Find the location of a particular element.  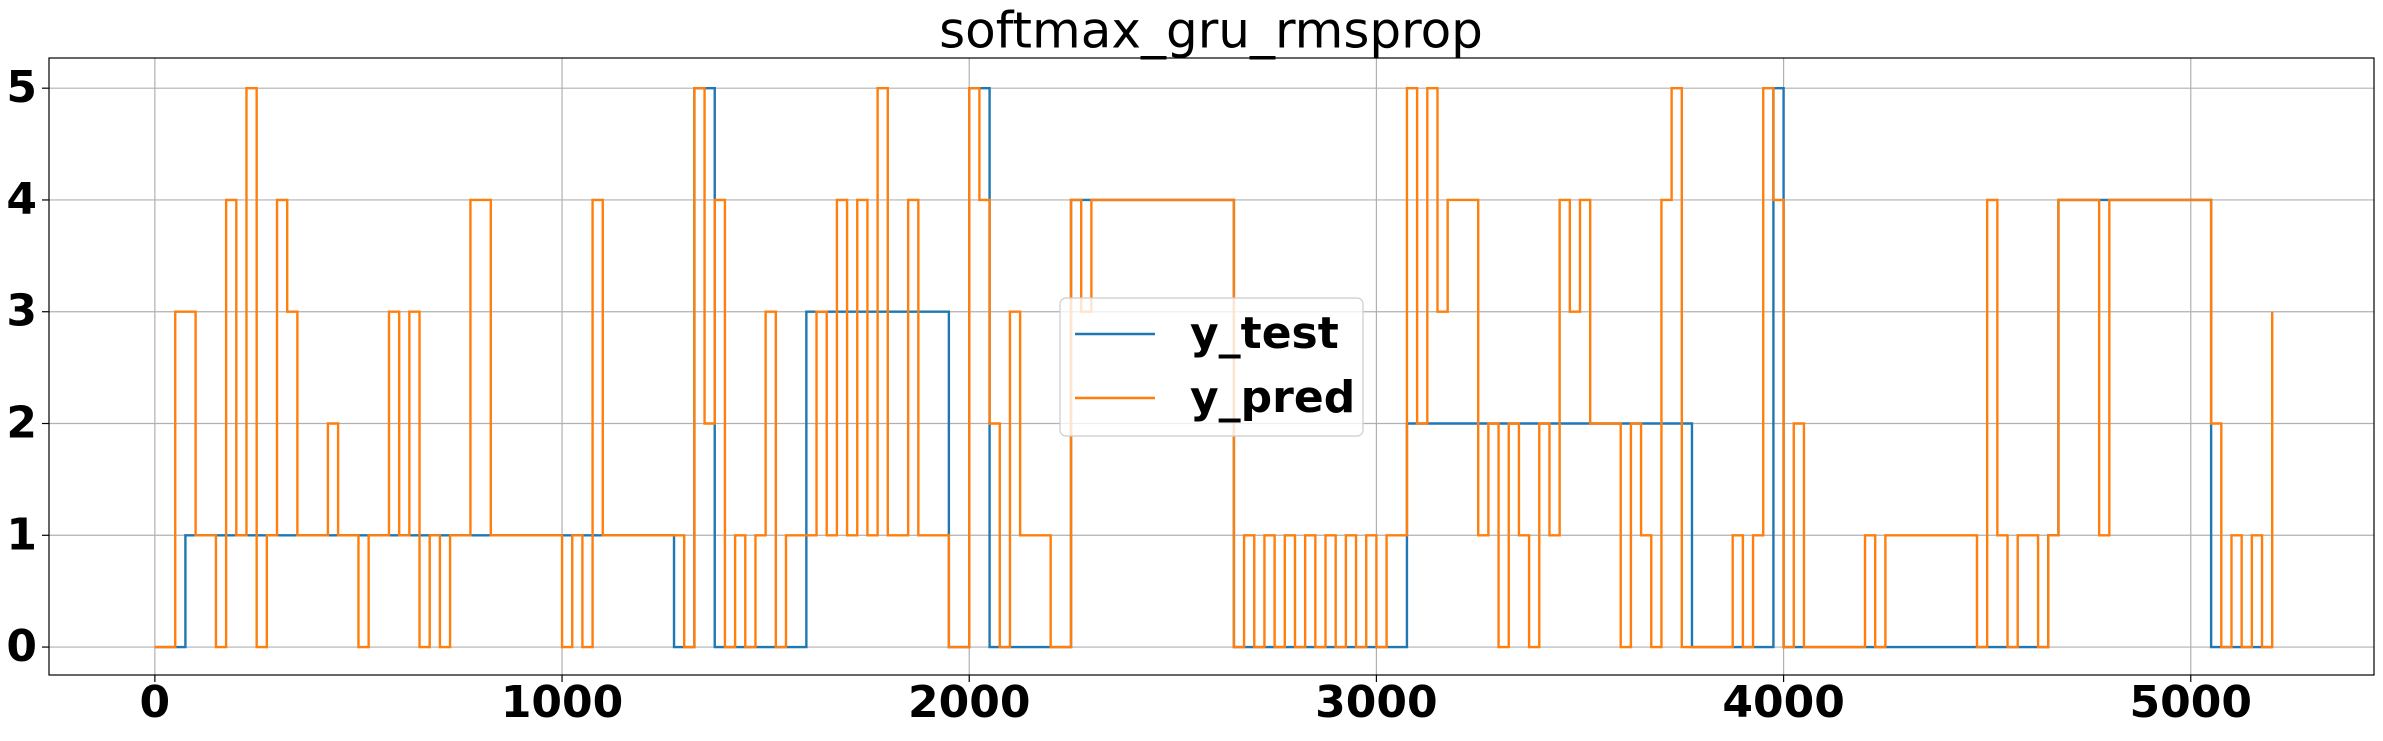

legend-box is located at coordinates (1211, 367).